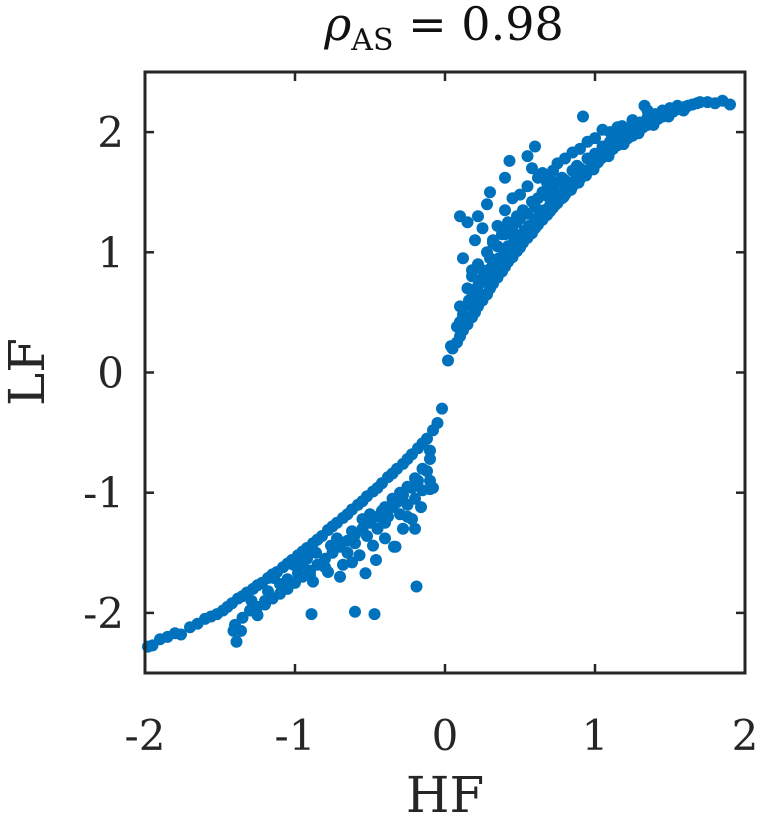 This screenshot has height=819, width=758. What do you see at coordinates (745, 735) in the screenshot?
I see `x-tick-label: 2` at bounding box center [745, 735].